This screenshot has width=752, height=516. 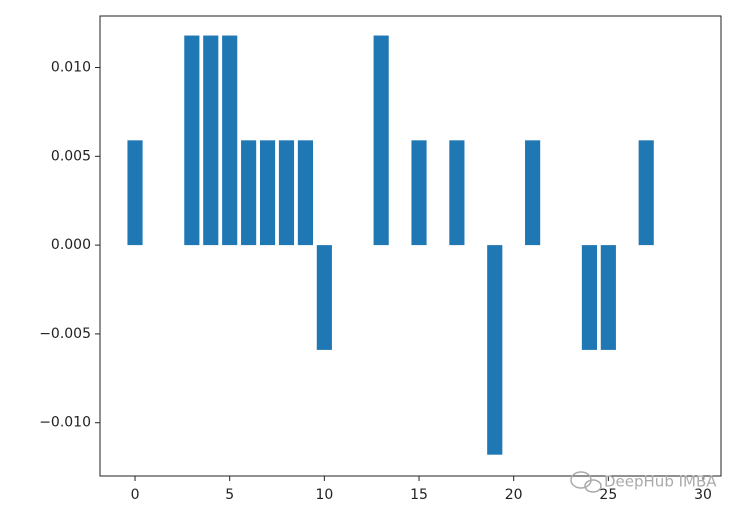 What do you see at coordinates (608, 495) in the screenshot?
I see `x-tick-label: 25` at bounding box center [608, 495].